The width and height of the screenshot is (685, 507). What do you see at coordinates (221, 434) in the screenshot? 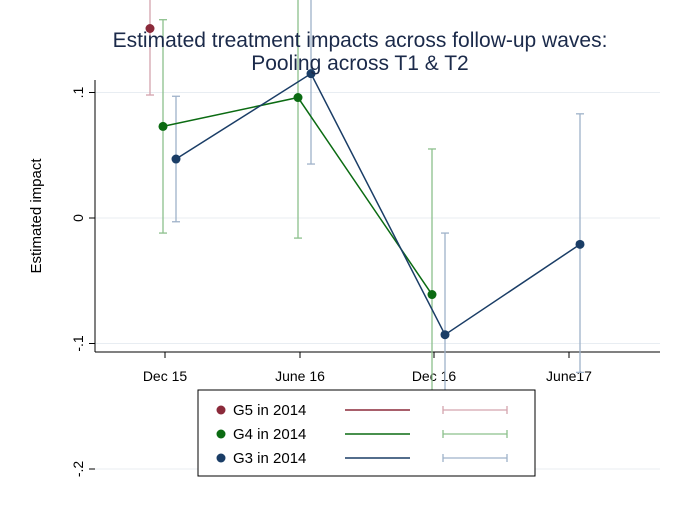
I see `legend-marker-g4-in-2014` at bounding box center [221, 434].